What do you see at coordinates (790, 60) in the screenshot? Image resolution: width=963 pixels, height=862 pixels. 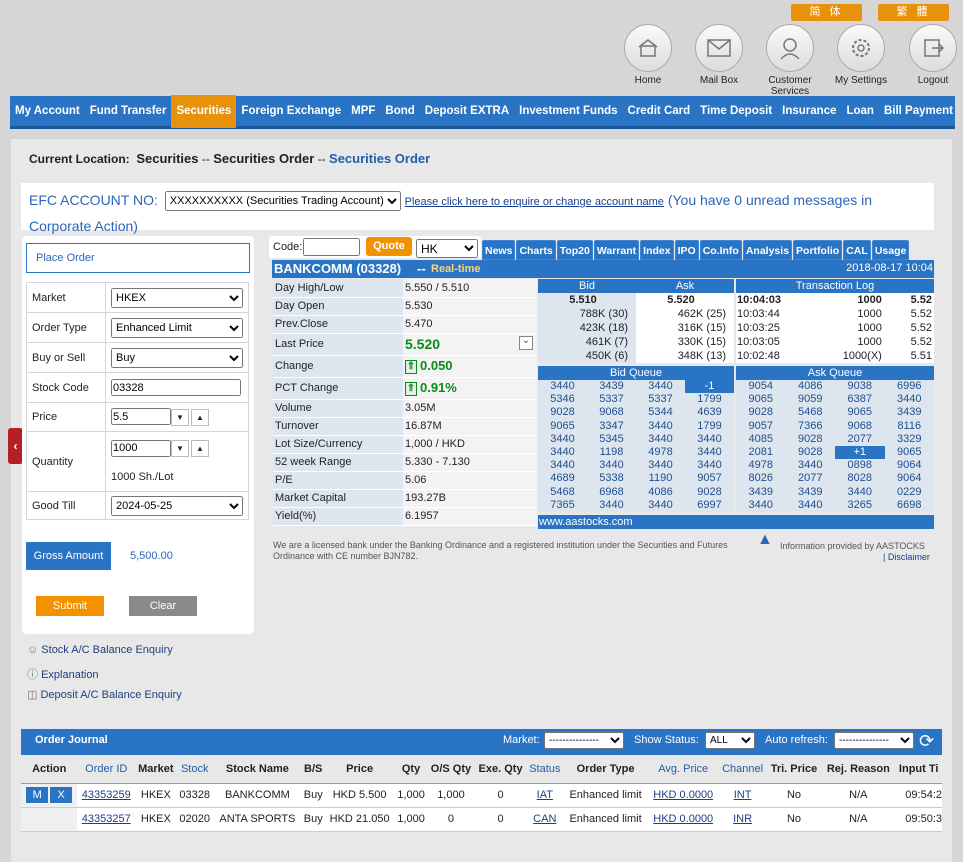 I see `customer-services-link: Customer Services` at bounding box center [790, 60].